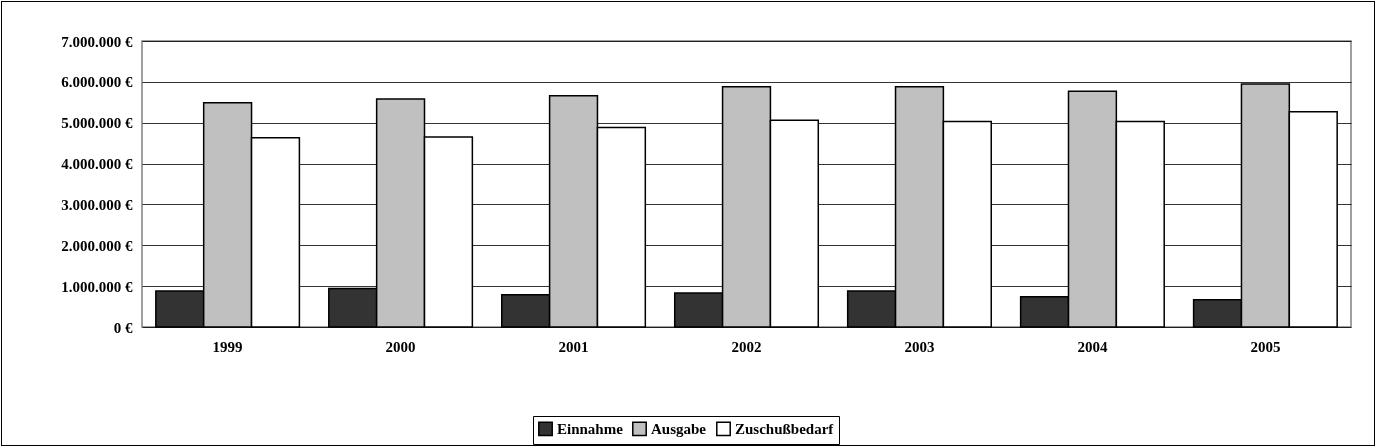 This screenshot has height=448, width=1377. What do you see at coordinates (746, 346) in the screenshot?
I see `x-tick-label: 2002` at bounding box center [746, 346].